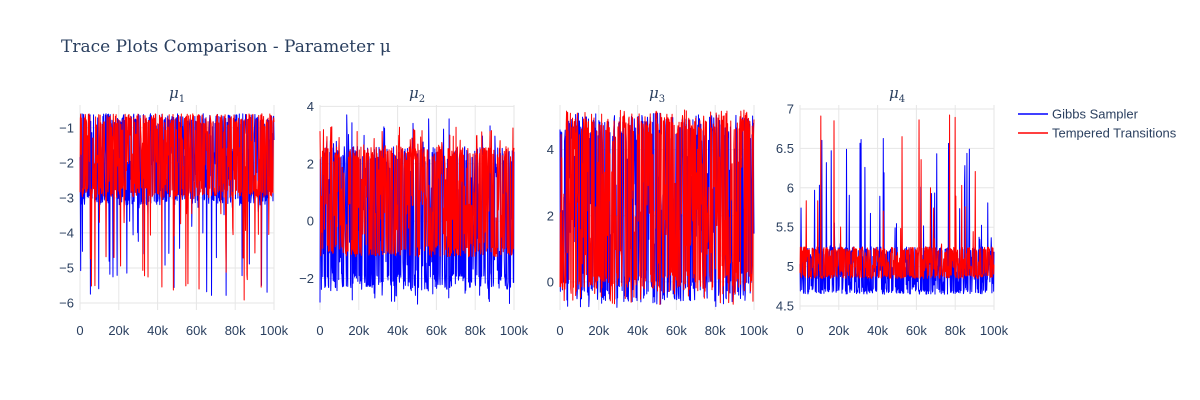 The height and width of the screenshot is (400, 1200). I want to click on subplot-title: μ3, so click(657, 94).